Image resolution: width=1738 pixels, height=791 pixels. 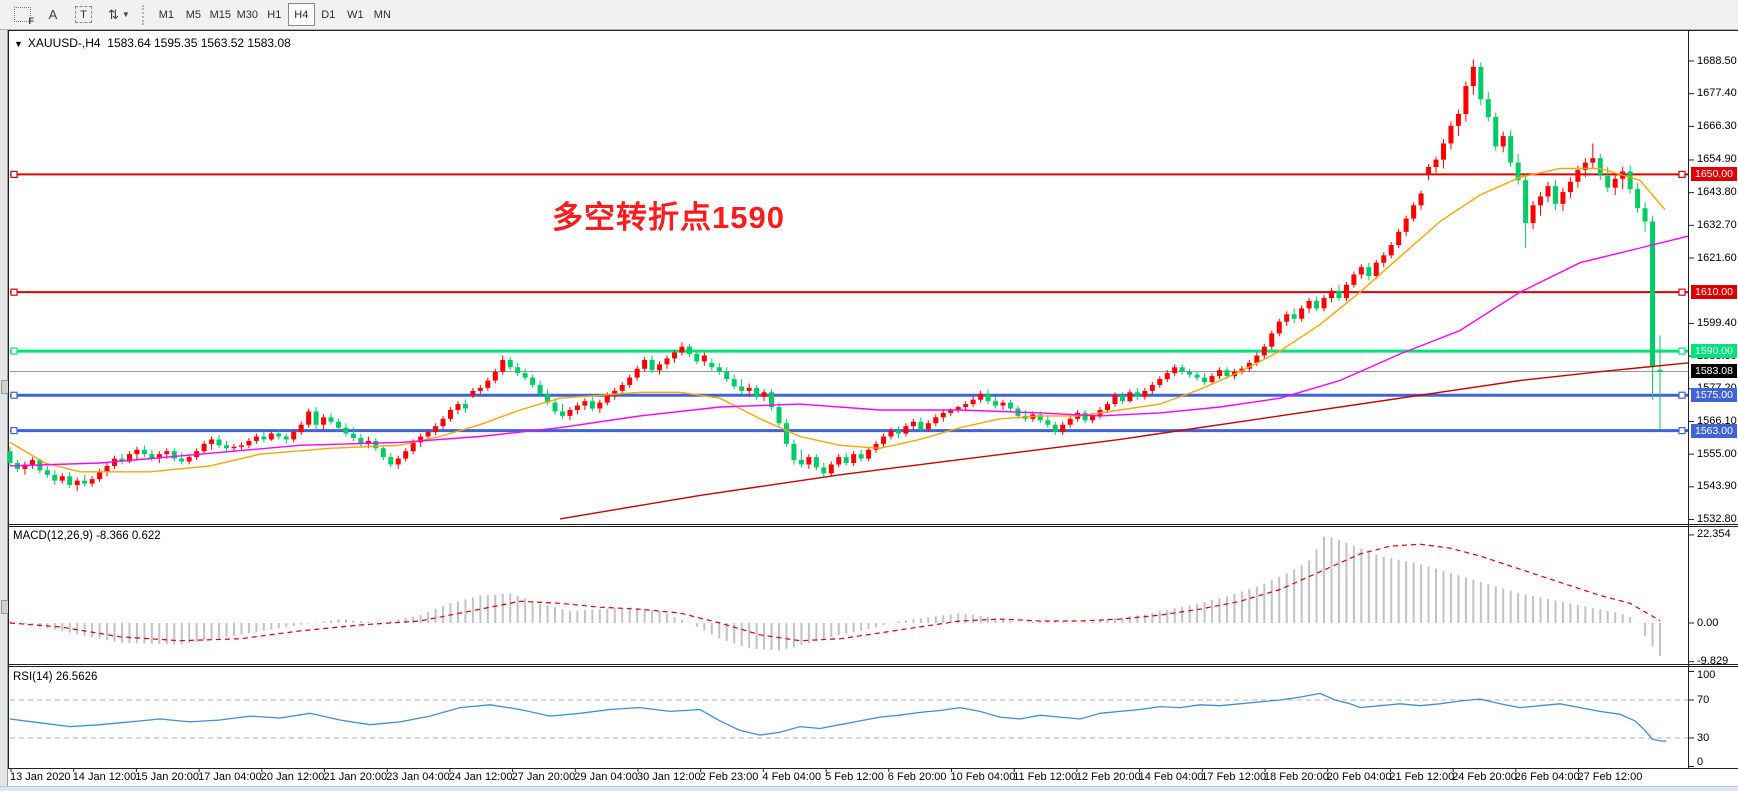 What do you see at coordinates (301, 14) in the screenshot?
I see `timeframe-h4-button: H4` at bounding box center [301, 14].